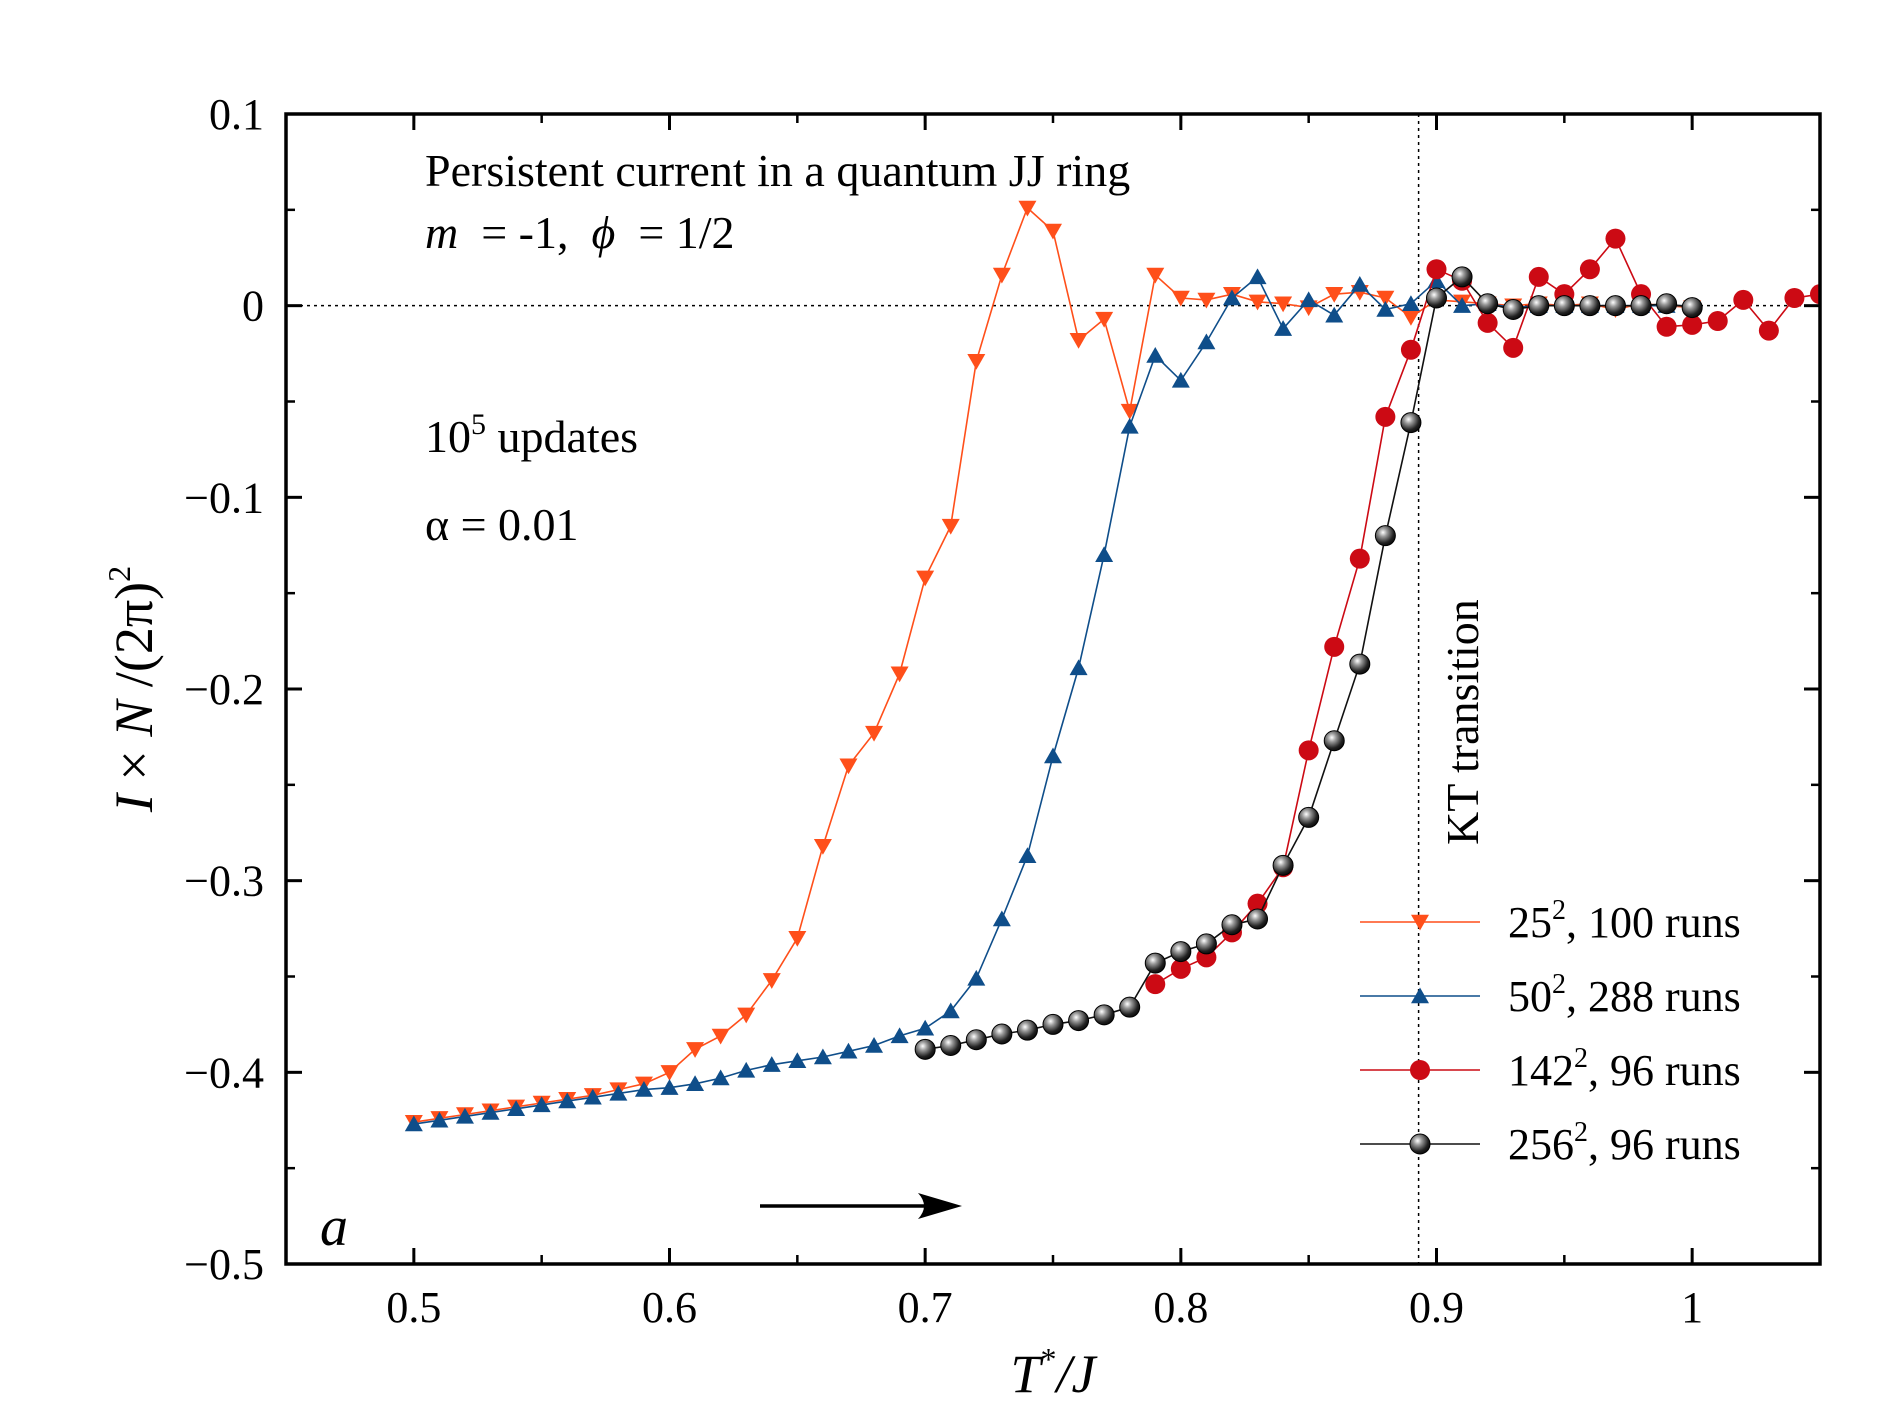  I want to click on x-axis-label: T*/J, so click(1054, 1372).